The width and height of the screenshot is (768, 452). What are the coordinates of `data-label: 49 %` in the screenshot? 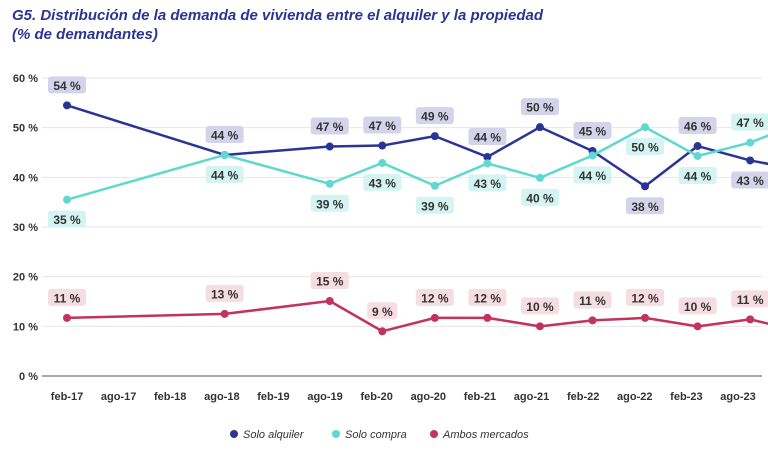 It's located at (435, 117).